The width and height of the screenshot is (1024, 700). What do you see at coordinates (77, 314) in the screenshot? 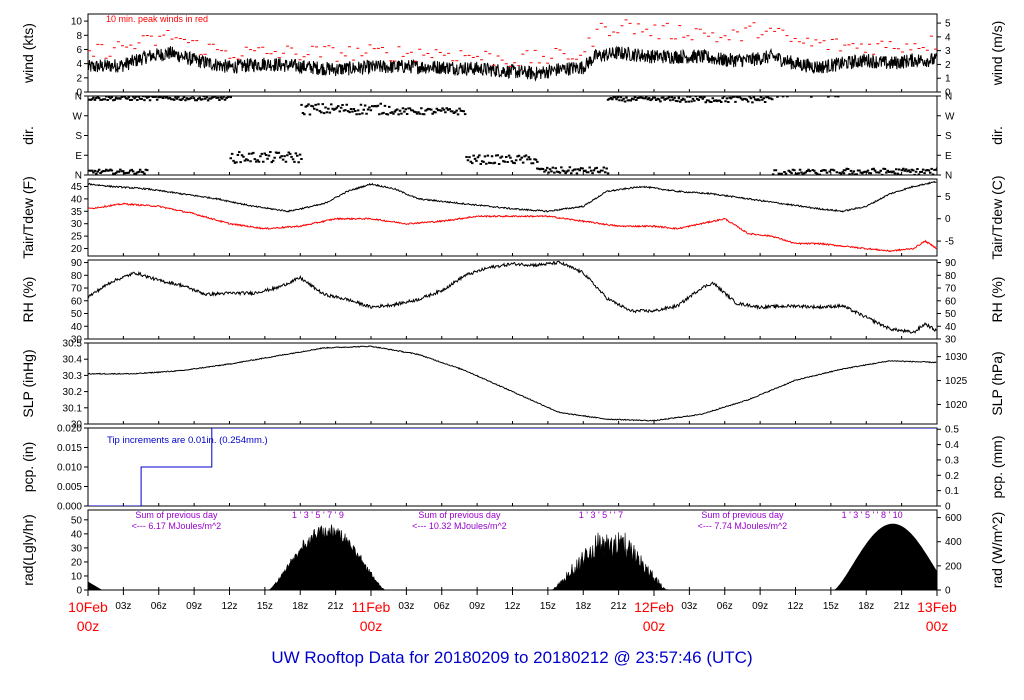
I see `rh-left-tick-label: 50` at bounding box center [77, 314].